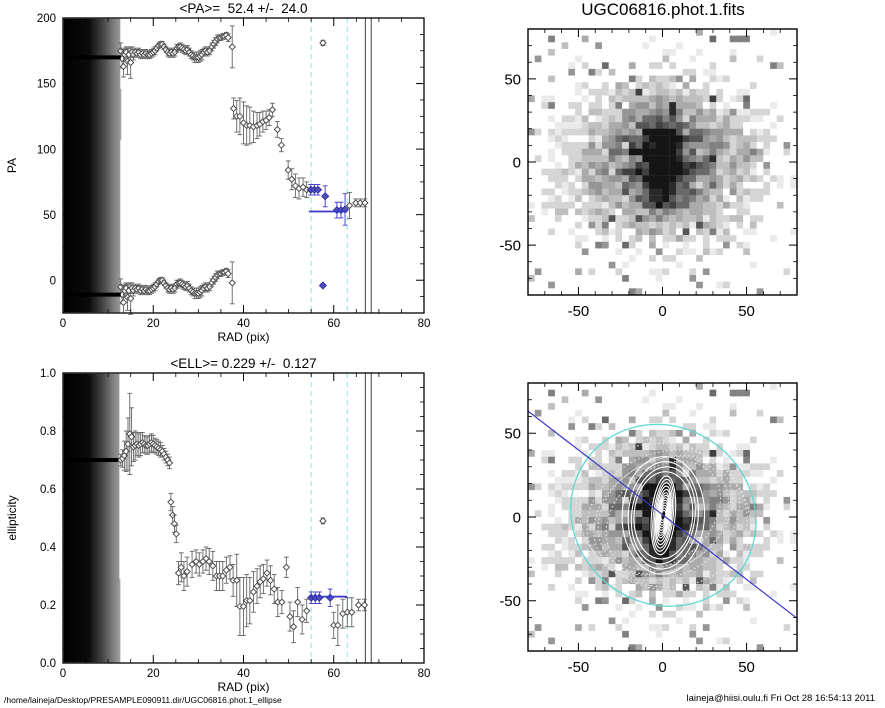 This screenshot has width=885, height=708. What do you see at coordinates (46, 19) in the screenshot?
I see `svg-text: 200` at bounding box center [46, 19].